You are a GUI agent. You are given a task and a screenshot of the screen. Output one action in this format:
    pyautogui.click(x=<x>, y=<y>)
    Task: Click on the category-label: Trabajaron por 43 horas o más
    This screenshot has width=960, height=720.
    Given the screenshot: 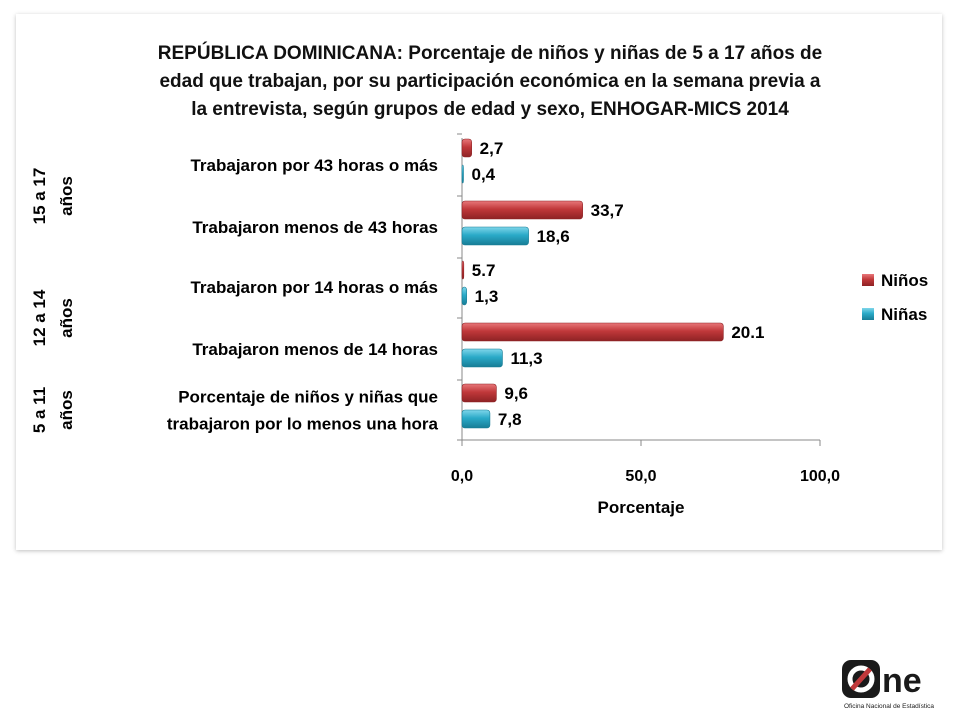 What is the action you would take?
    pyautogui.click(x=314, y=165)
    